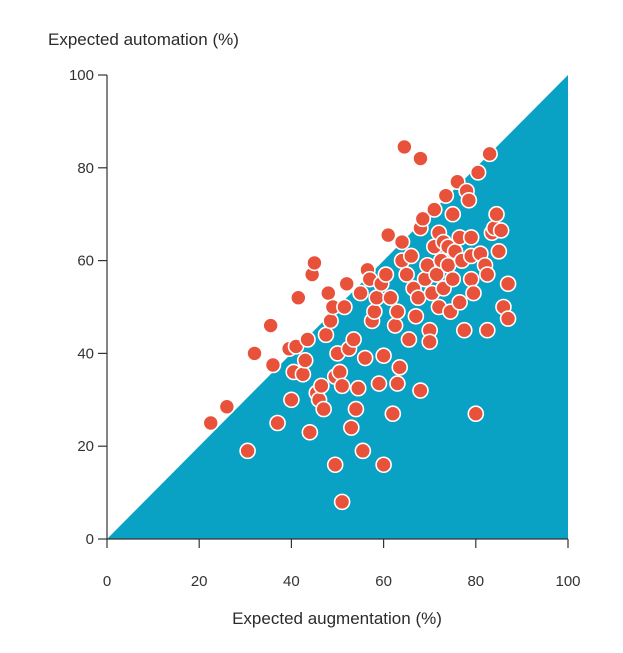  Describe the element at coordinates (85, 446) in the screenshot. I see `y-tick-label: 20` at that location.